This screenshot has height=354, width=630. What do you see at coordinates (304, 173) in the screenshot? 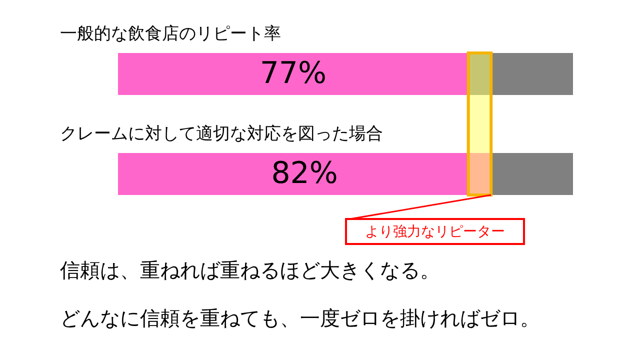
I see `data-label: 82%` at bounding box center [304, 173].